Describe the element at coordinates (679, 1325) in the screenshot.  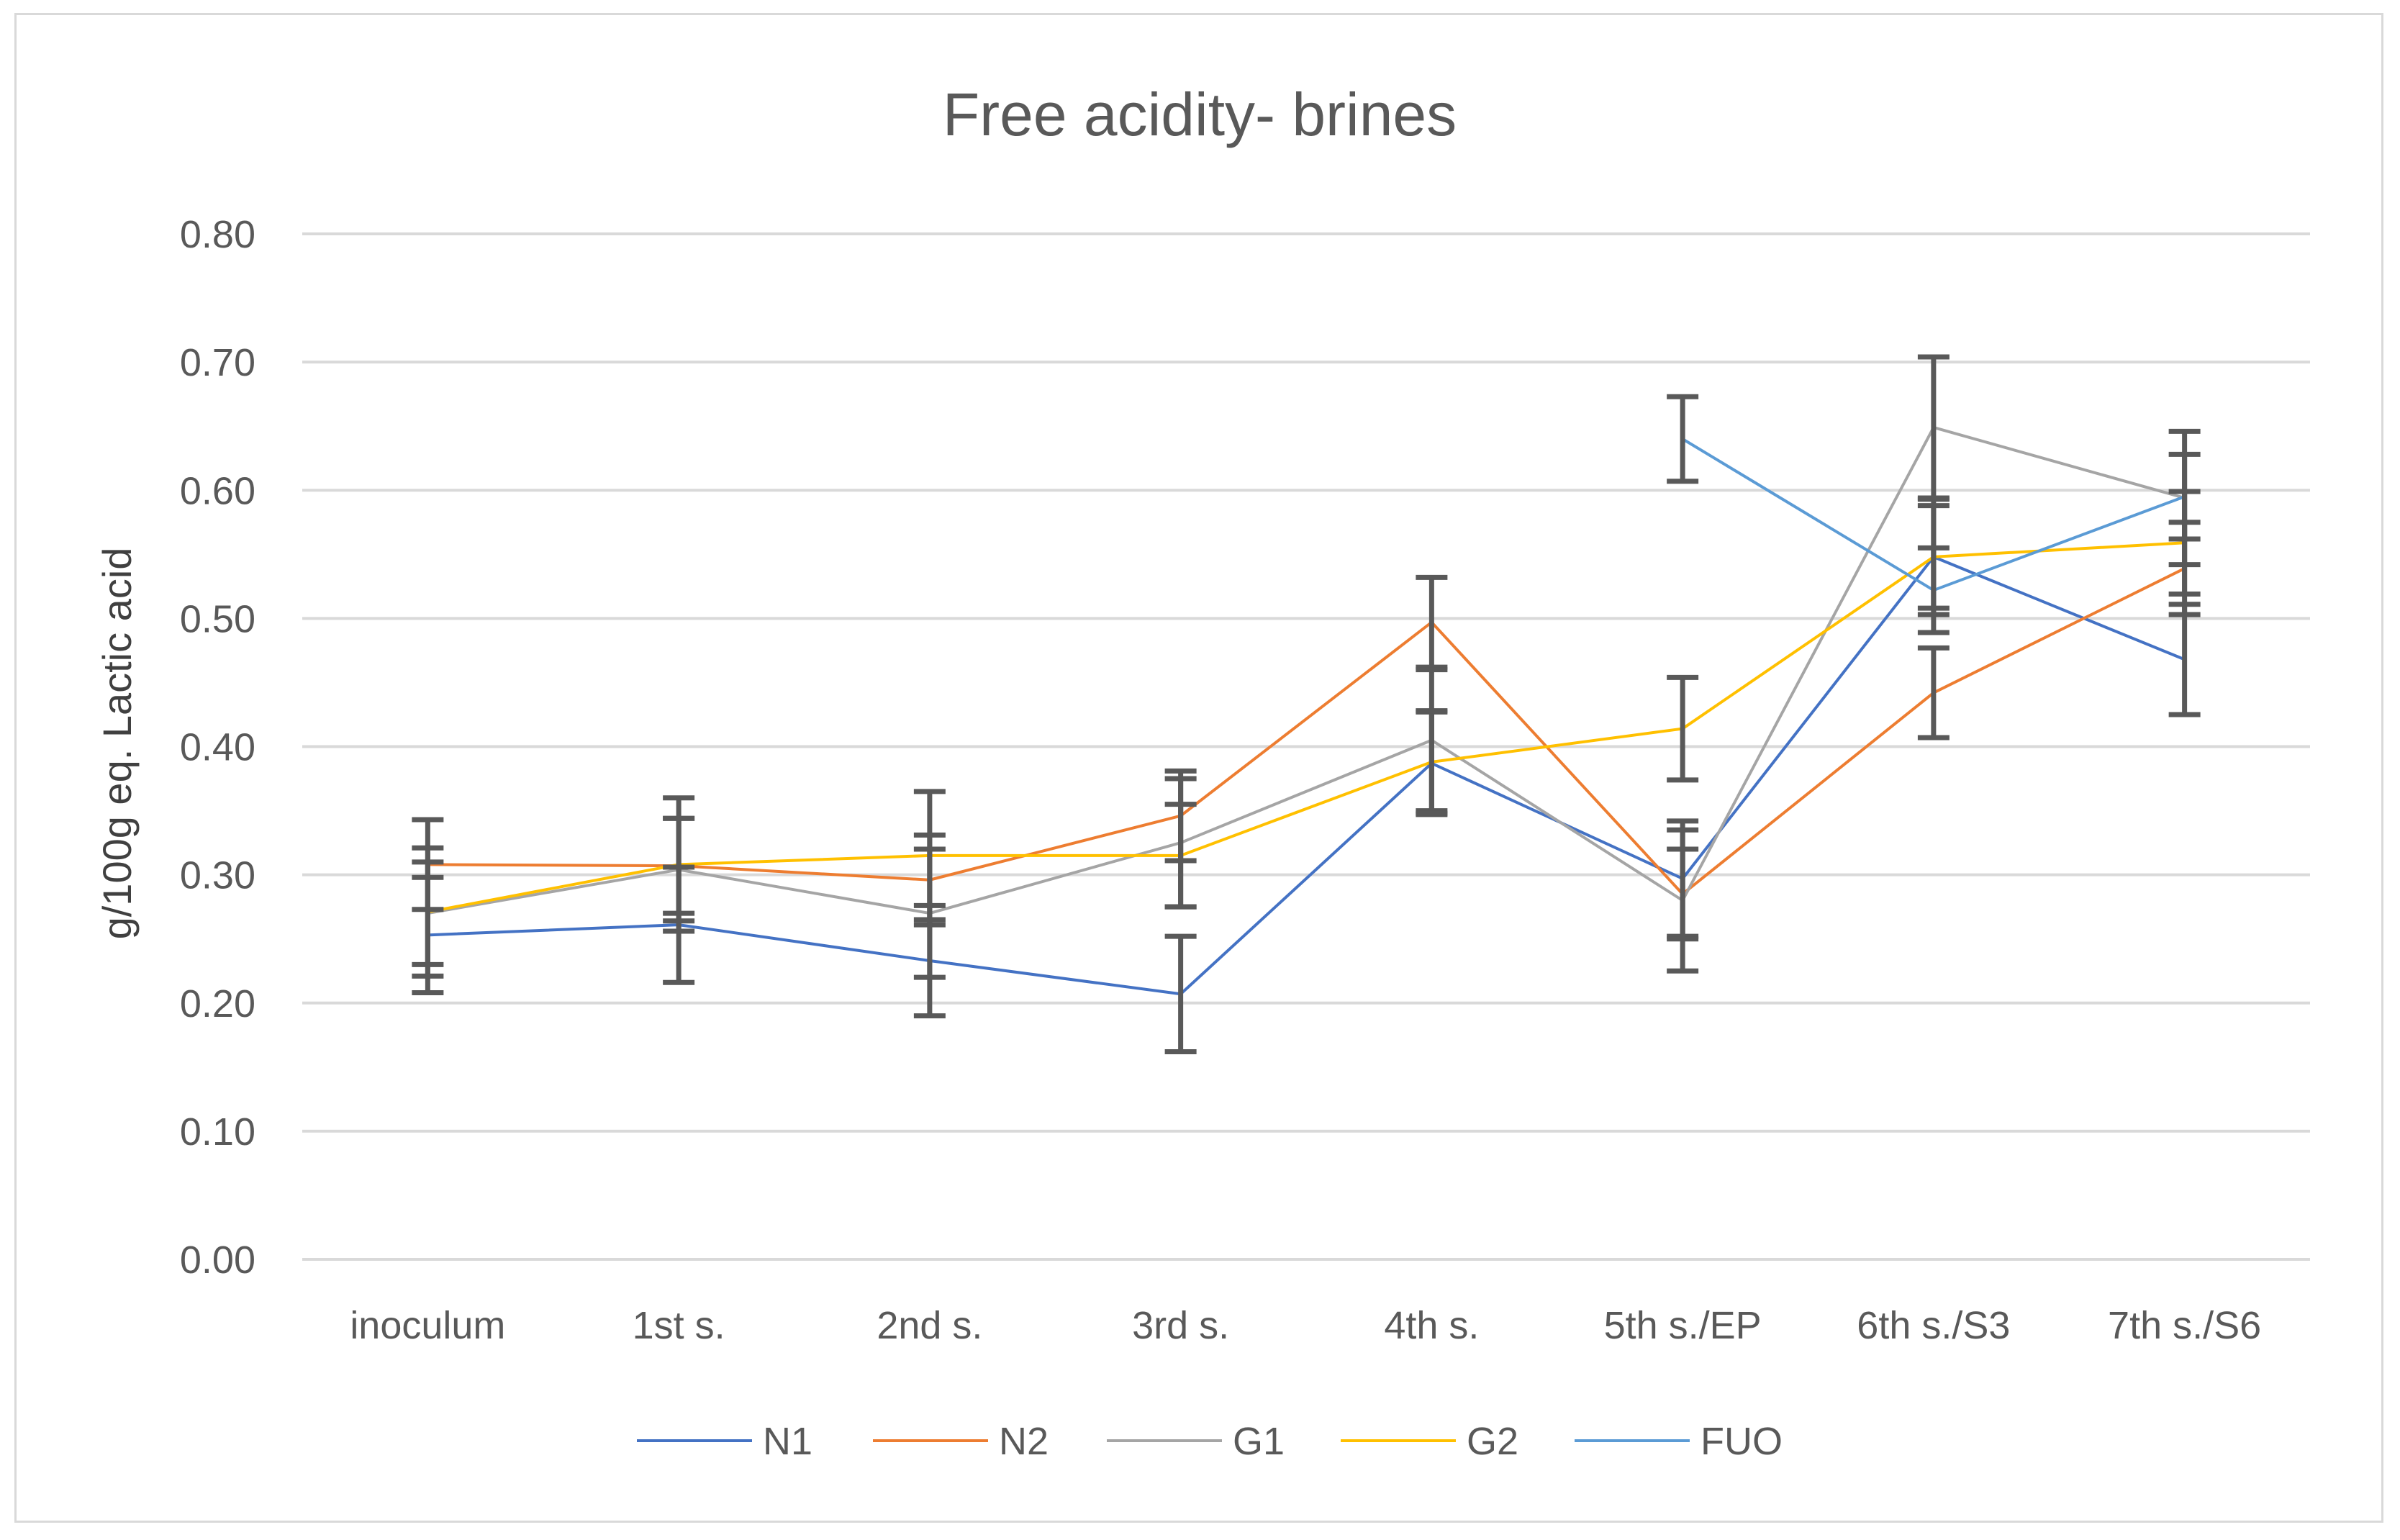
I see `x-tick-label: 1st s.` at that location.